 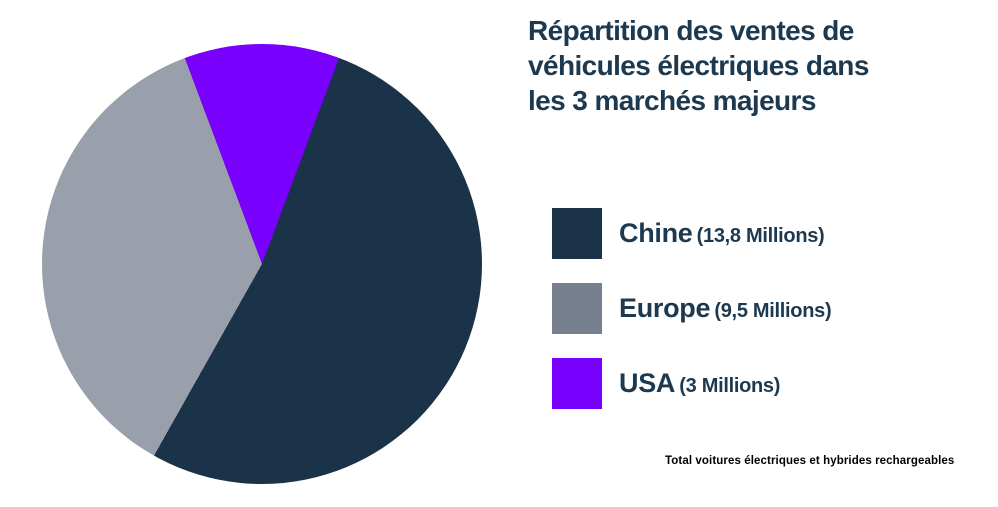 I want to click on legend-item-chine: Chine (13,8 Millions), so click(x=767, y=233).